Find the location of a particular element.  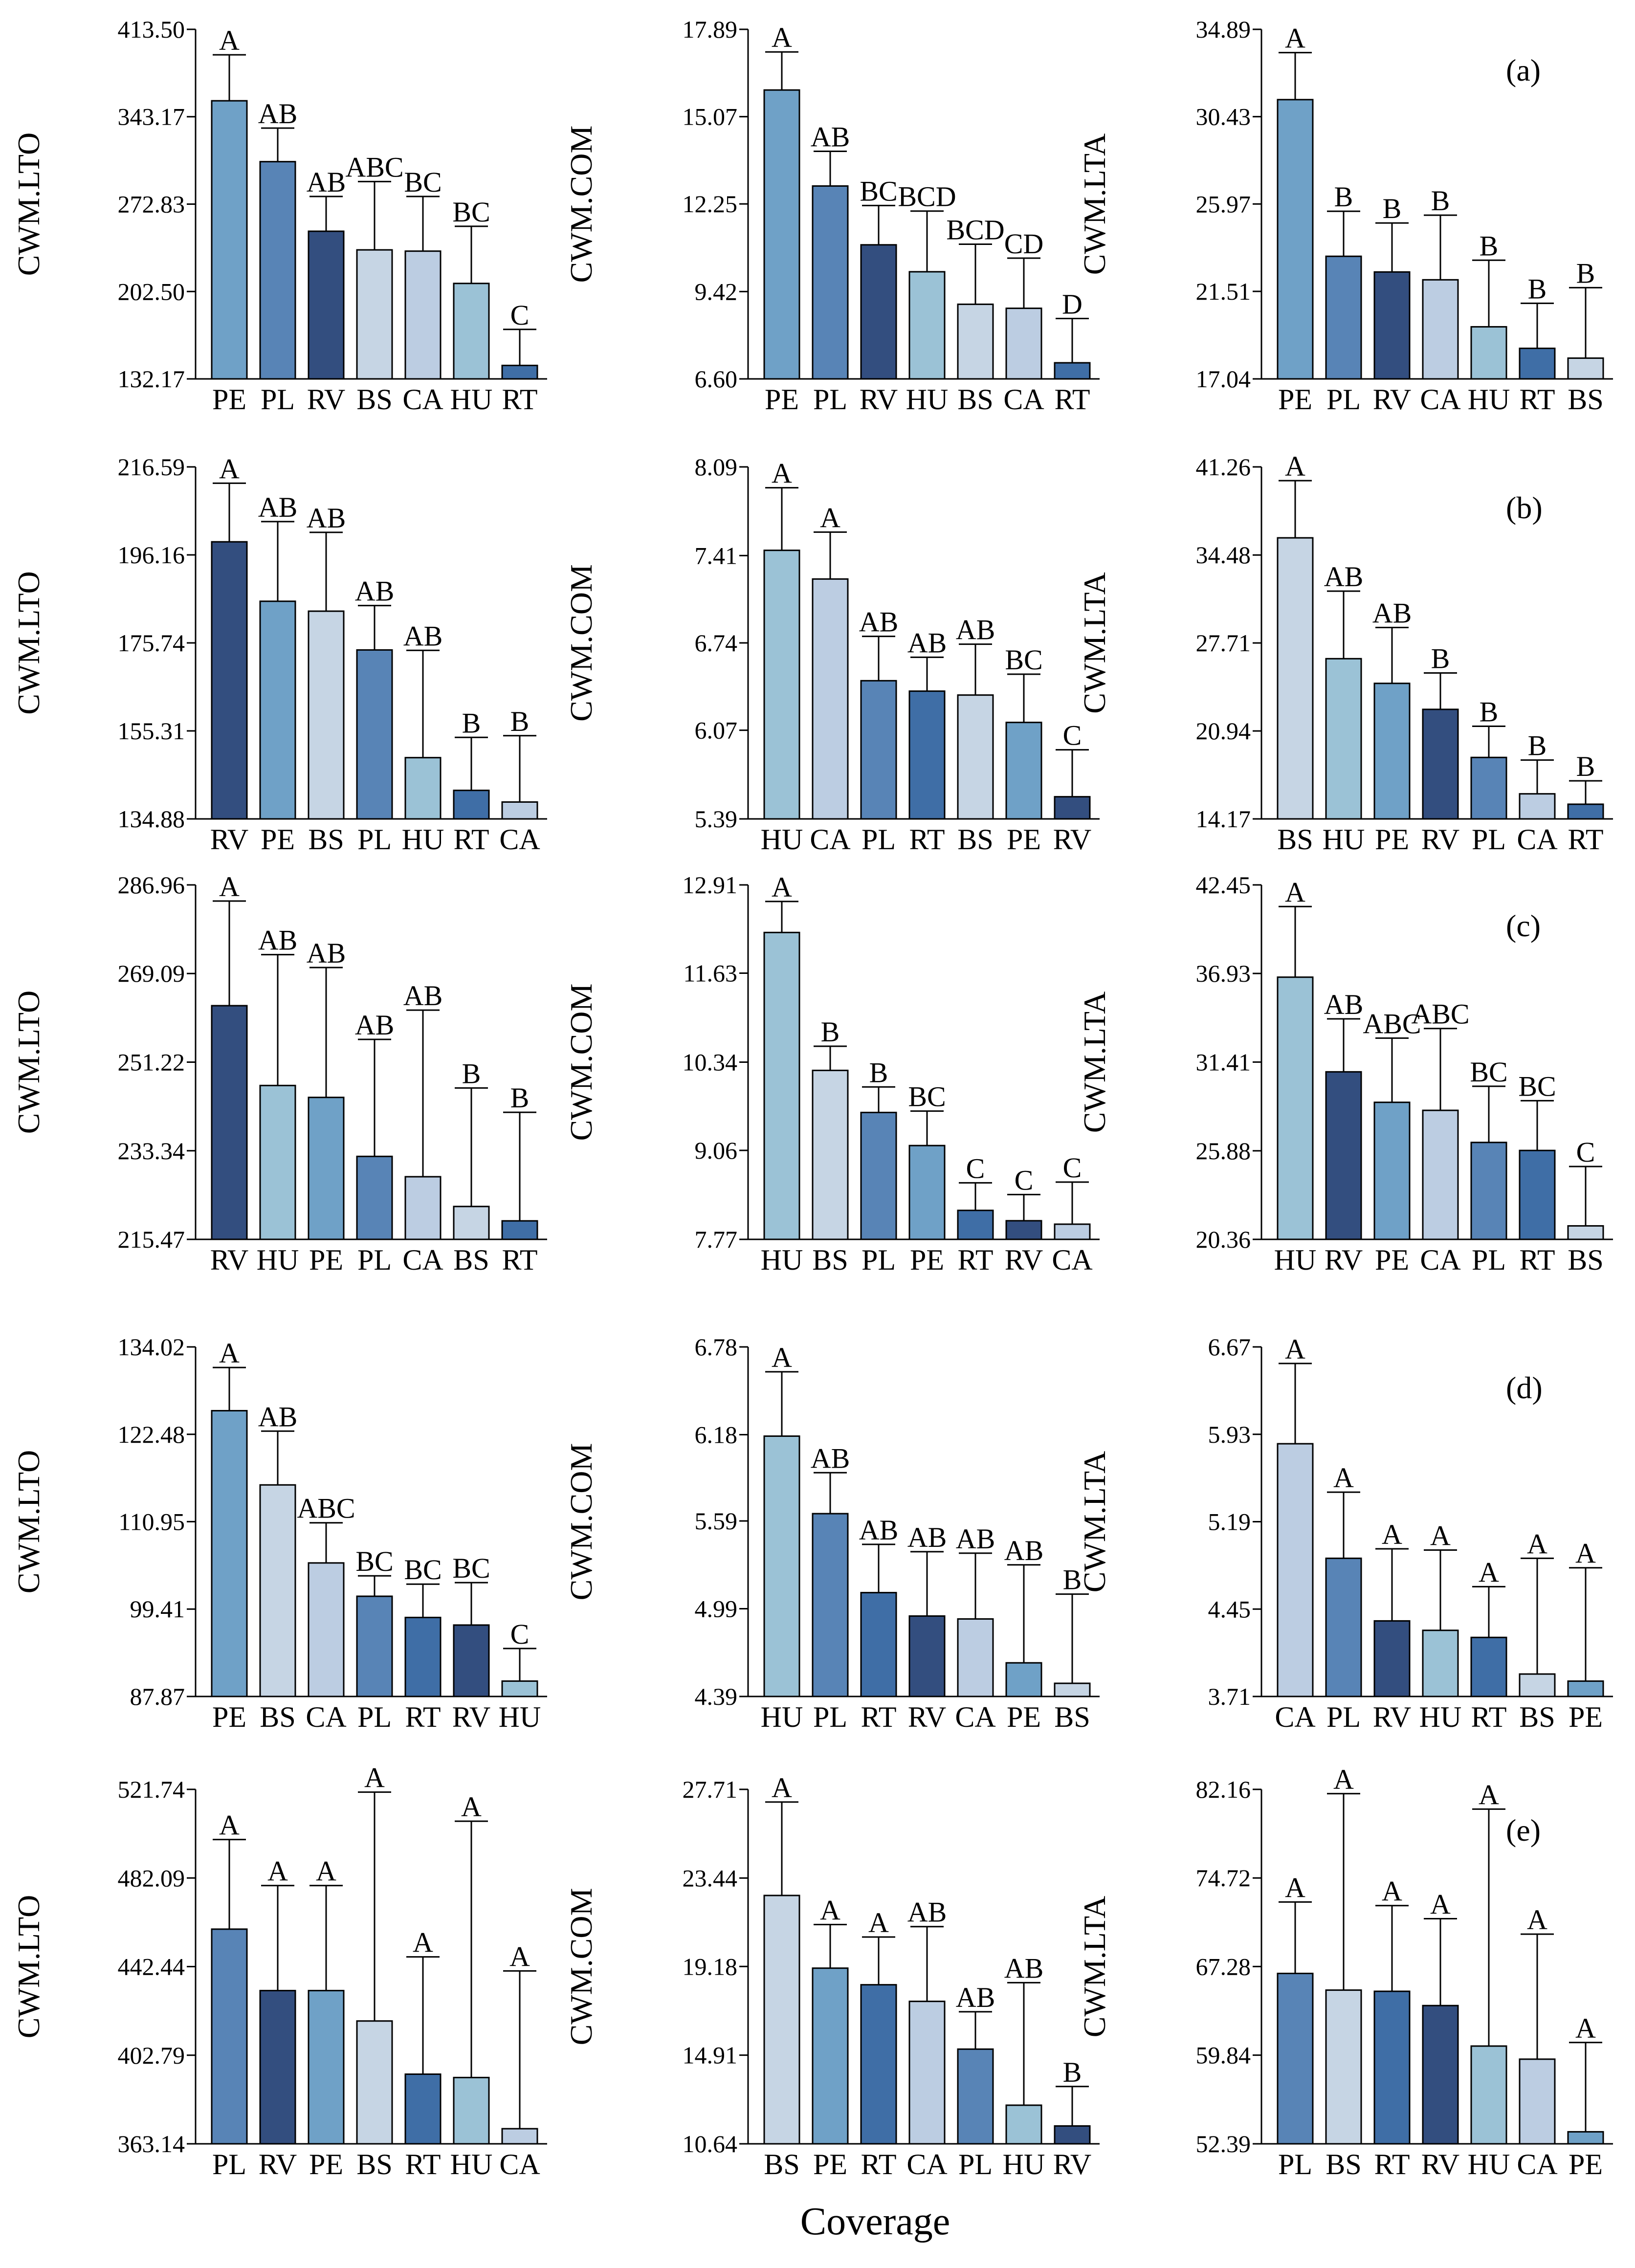

y-tick-label: 36.93 is located at coordinates (1223, 973).